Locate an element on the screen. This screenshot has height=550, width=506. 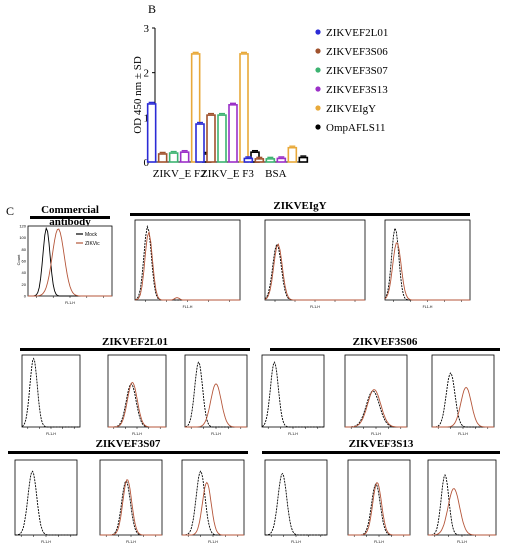
legend-zikv: ZIKVic is located at coordinates (92, 244).